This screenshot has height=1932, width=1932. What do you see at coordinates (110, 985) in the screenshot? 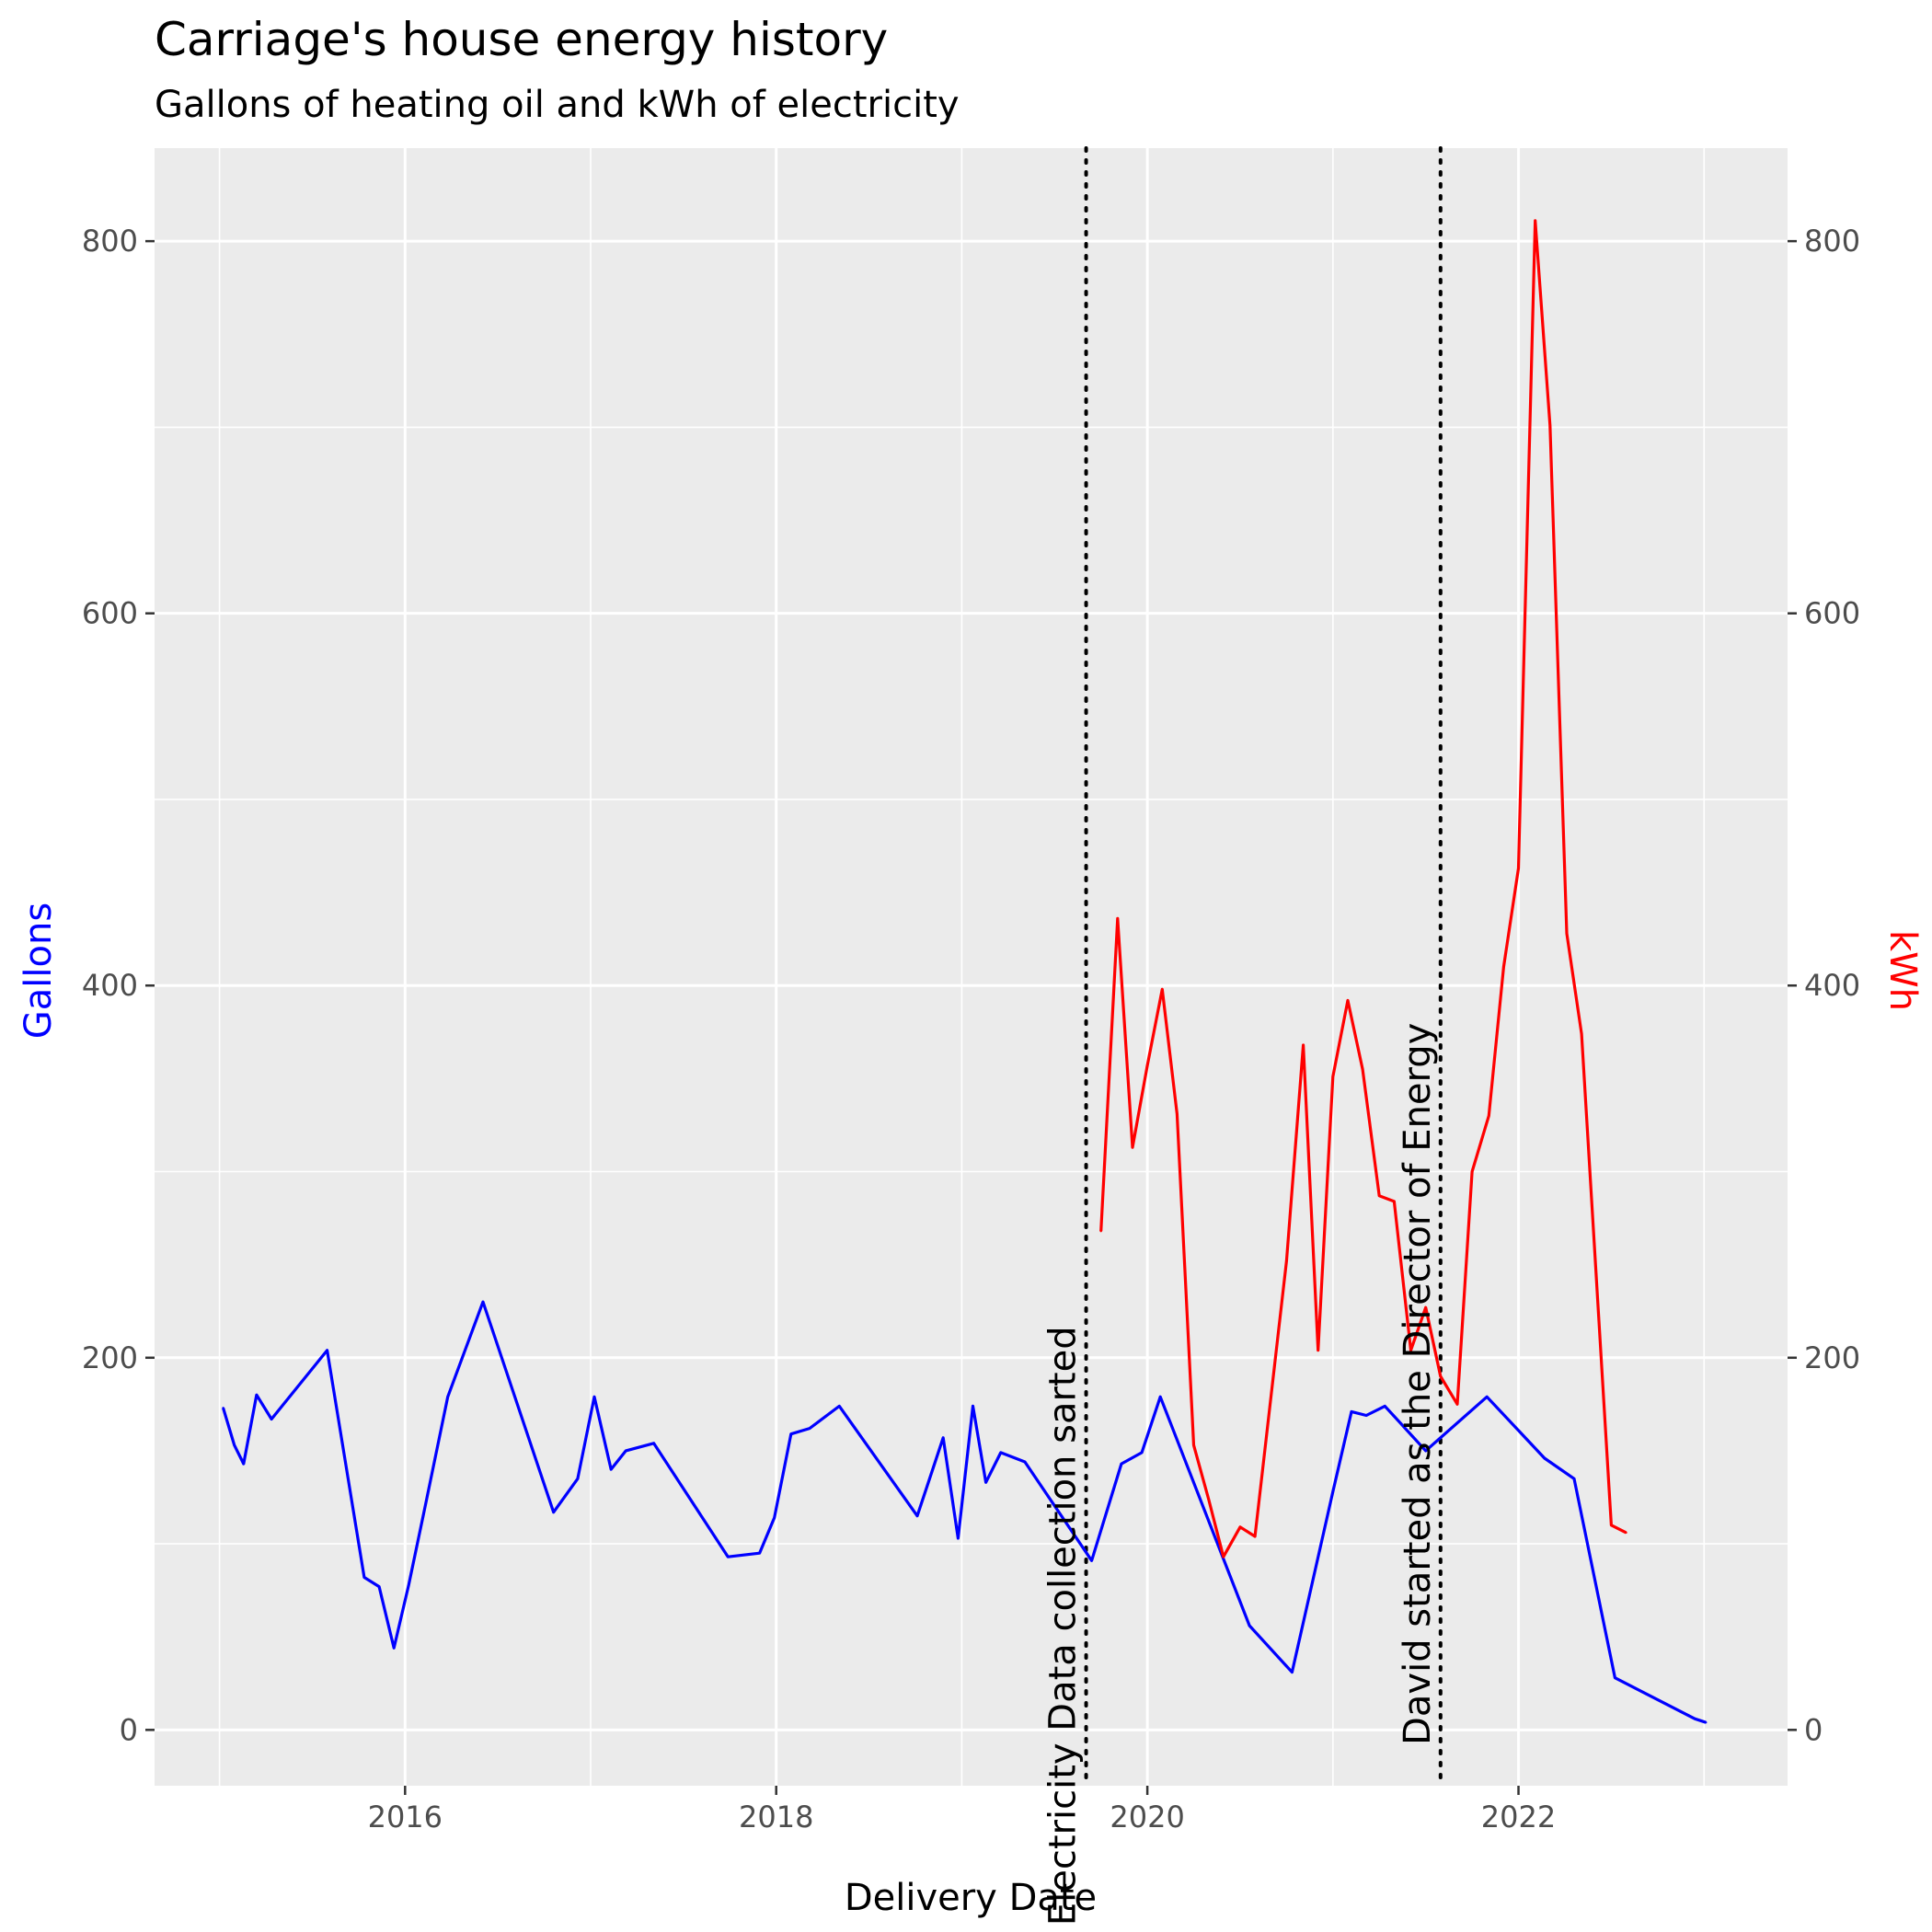
I see `y-tick-label-left: 400` at bounding box center [110, 985].